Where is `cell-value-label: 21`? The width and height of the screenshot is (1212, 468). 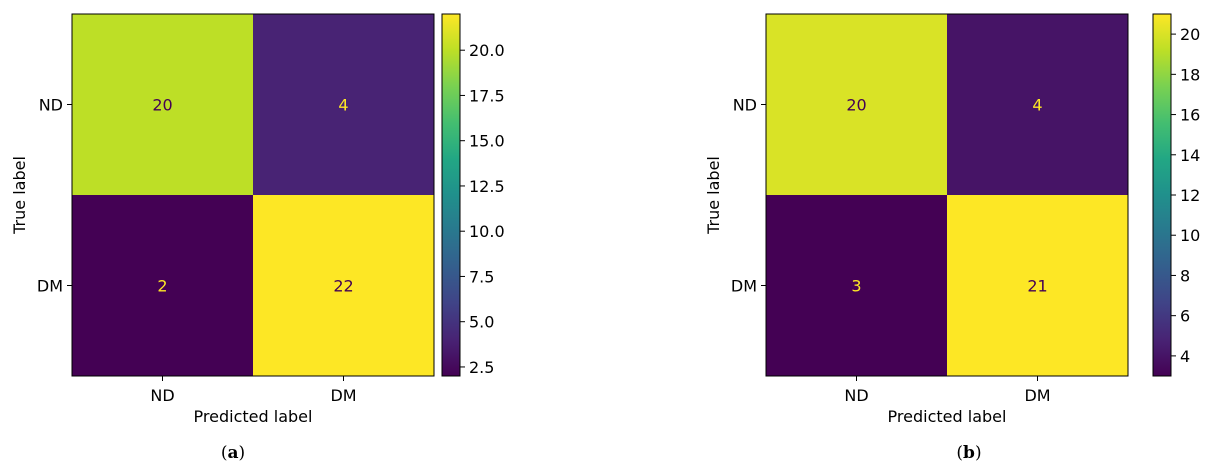
cell-value-label: 21 is located at coordinates (1037, 286).